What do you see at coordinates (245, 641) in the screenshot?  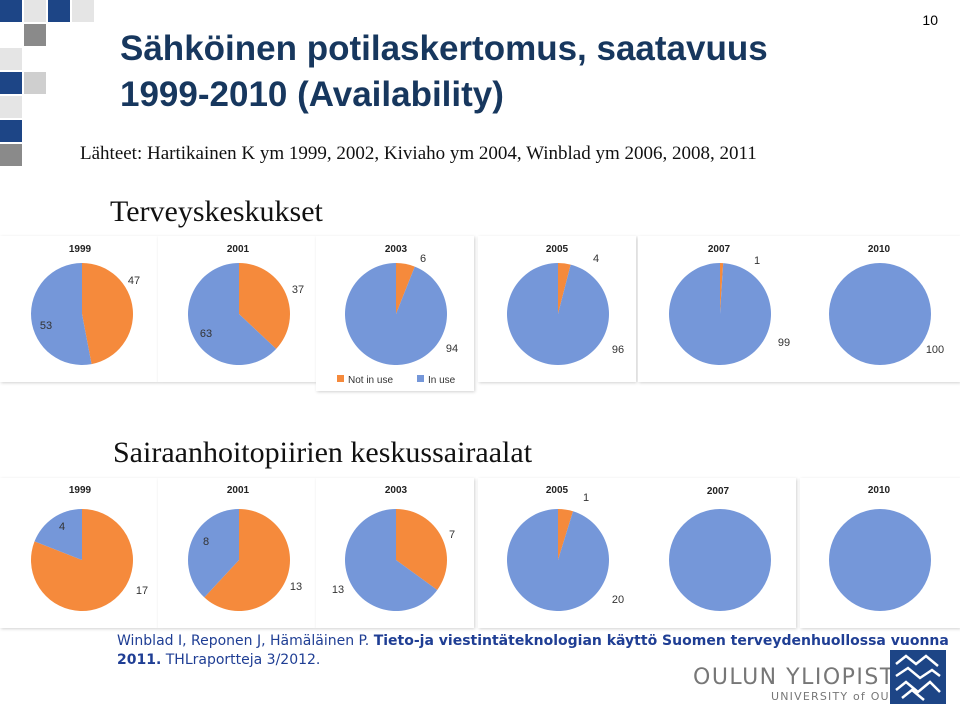 I see `footer-authors: Winblad I, Reponen J, Hämäläinen P.` at bounding box center [245, 641].